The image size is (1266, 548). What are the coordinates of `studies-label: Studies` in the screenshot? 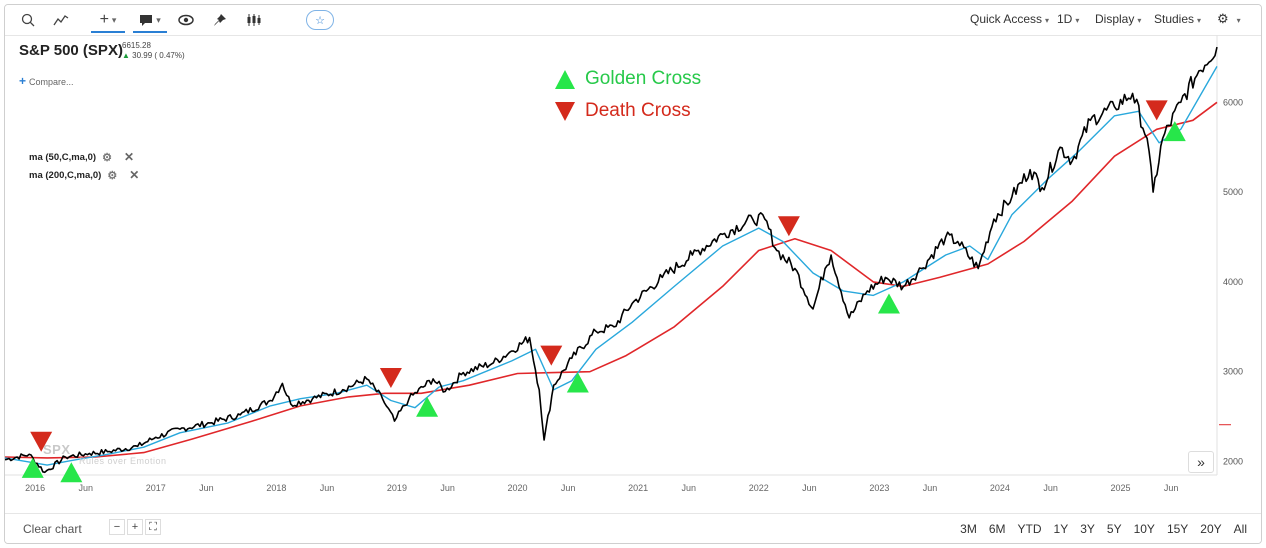 It's located at (1174, 19).